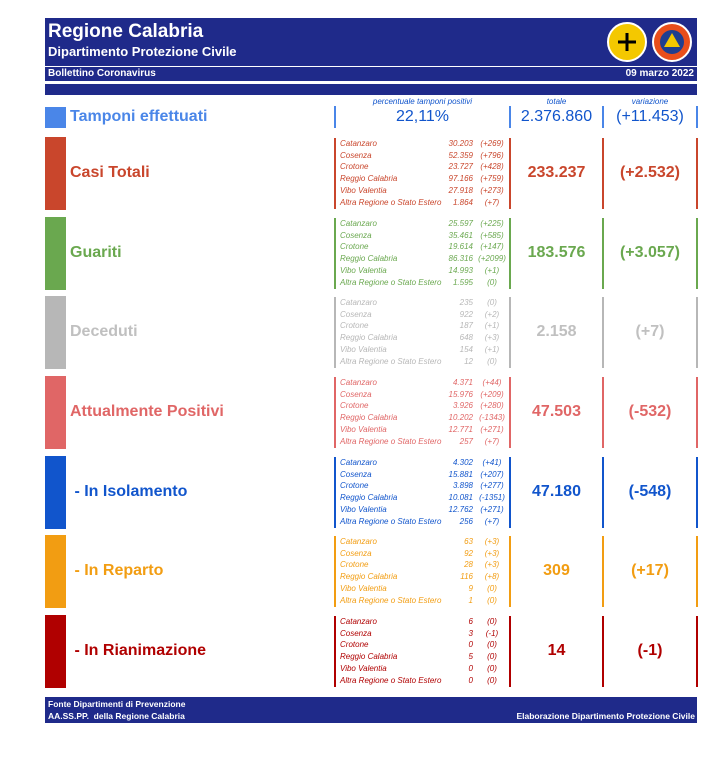  I want to click on province-value: 187, so click(466, 326).